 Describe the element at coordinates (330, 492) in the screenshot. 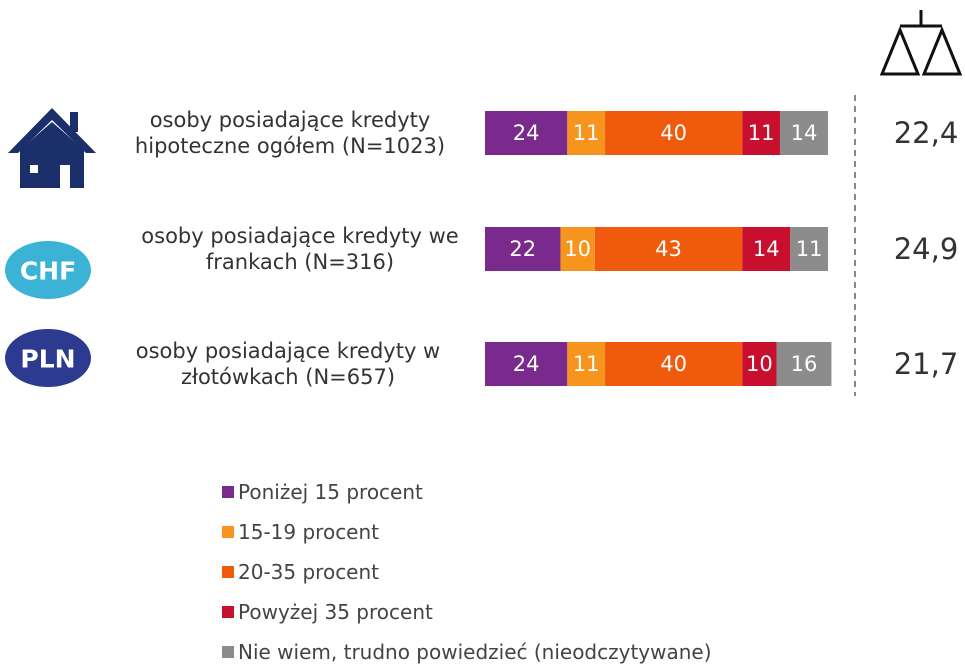

I see `legend-label: Poniżej 15 procent` at that location.